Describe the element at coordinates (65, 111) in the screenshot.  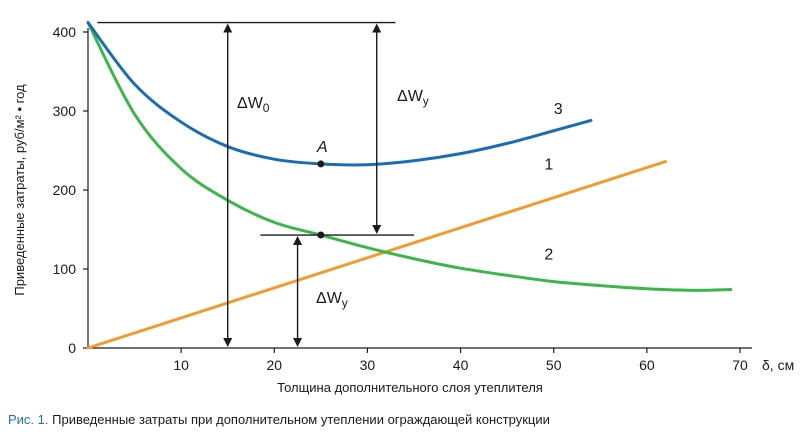
I see `y-tick-label: 300` at that location.